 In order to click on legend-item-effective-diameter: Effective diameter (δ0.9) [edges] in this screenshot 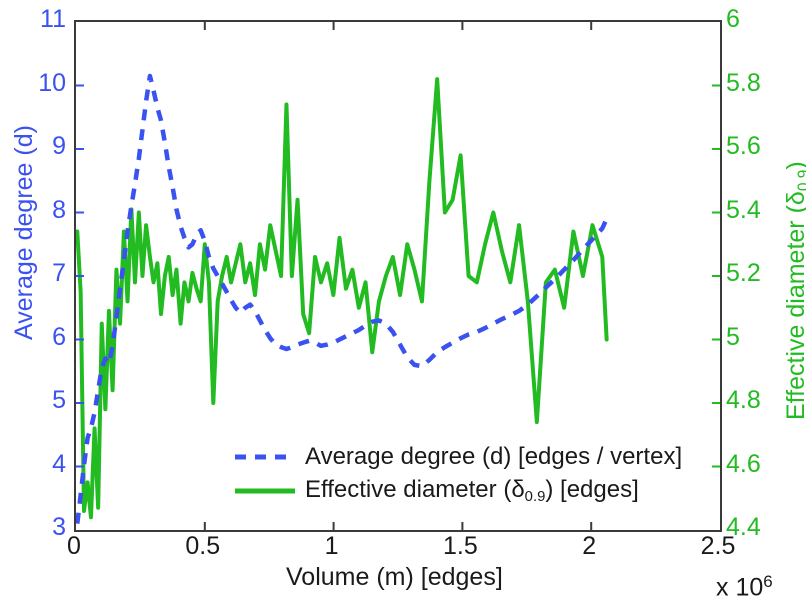, I will do `click(458, 491)`.